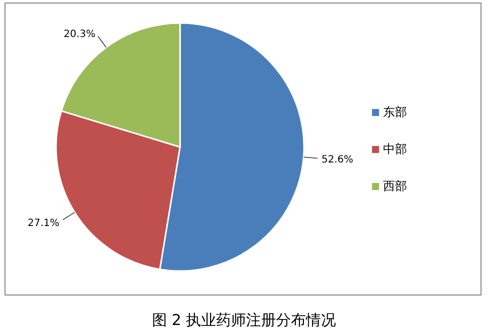 The width and height of the screenshot is (488, 334). I want to click on text: 图 2 执业药师注册分布情况, so click(244, 320).